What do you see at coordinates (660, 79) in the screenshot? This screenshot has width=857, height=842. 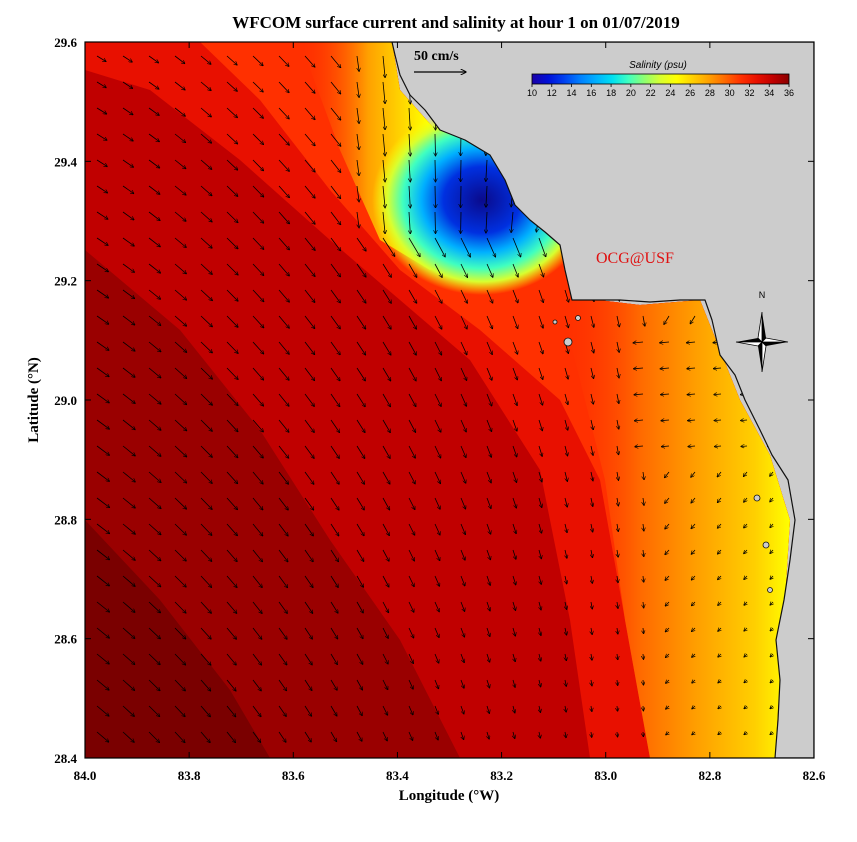 I see `colorbar-ramp` at bounding box center [660, 79].